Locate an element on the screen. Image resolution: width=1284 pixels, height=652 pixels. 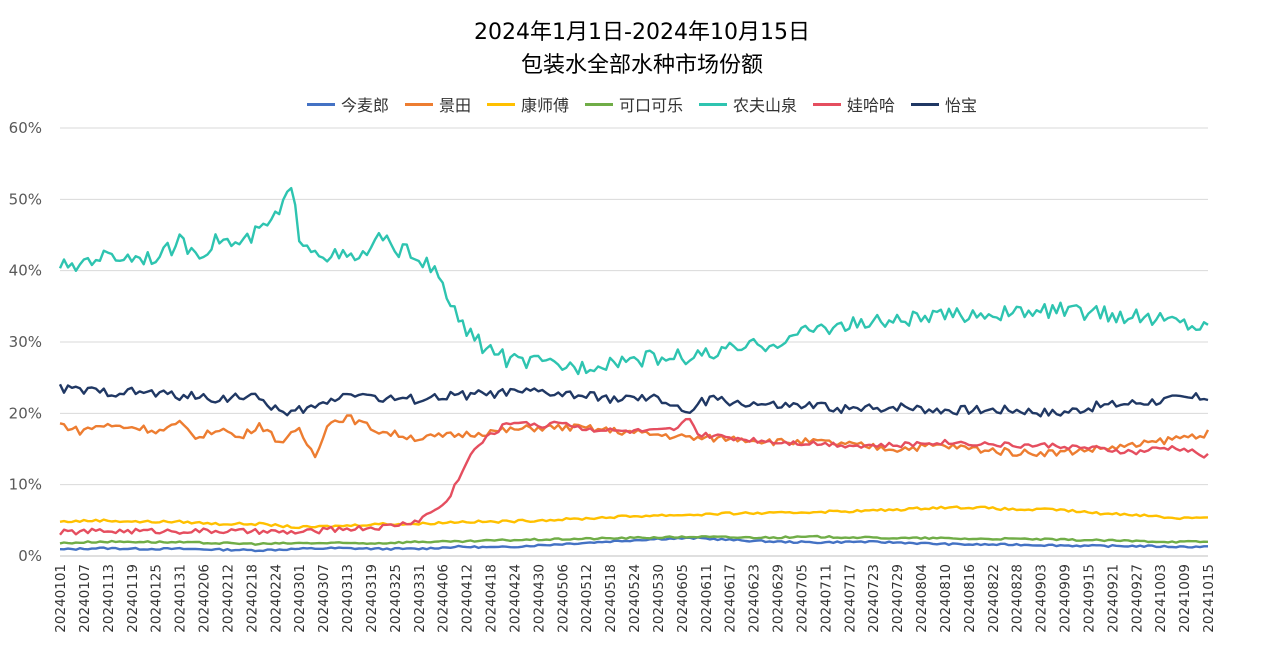
x-tick-label: 20240723 is located at coordinates (874, 598).